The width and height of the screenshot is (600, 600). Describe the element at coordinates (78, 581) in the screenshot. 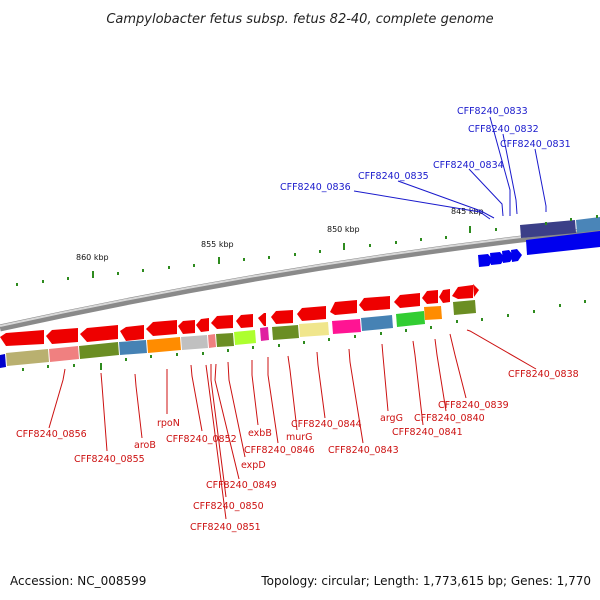

I see `accession-text: Accession: NC_008599` at that location.